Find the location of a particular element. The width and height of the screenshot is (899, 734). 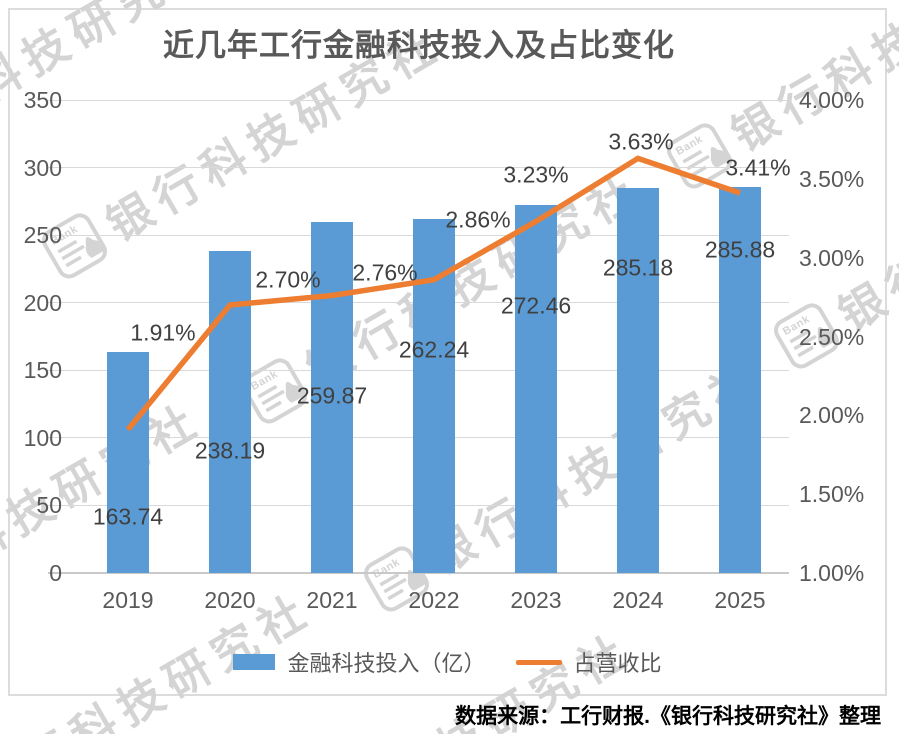

left-axis-tick-label: 50 is located at coordinates (49, 505).